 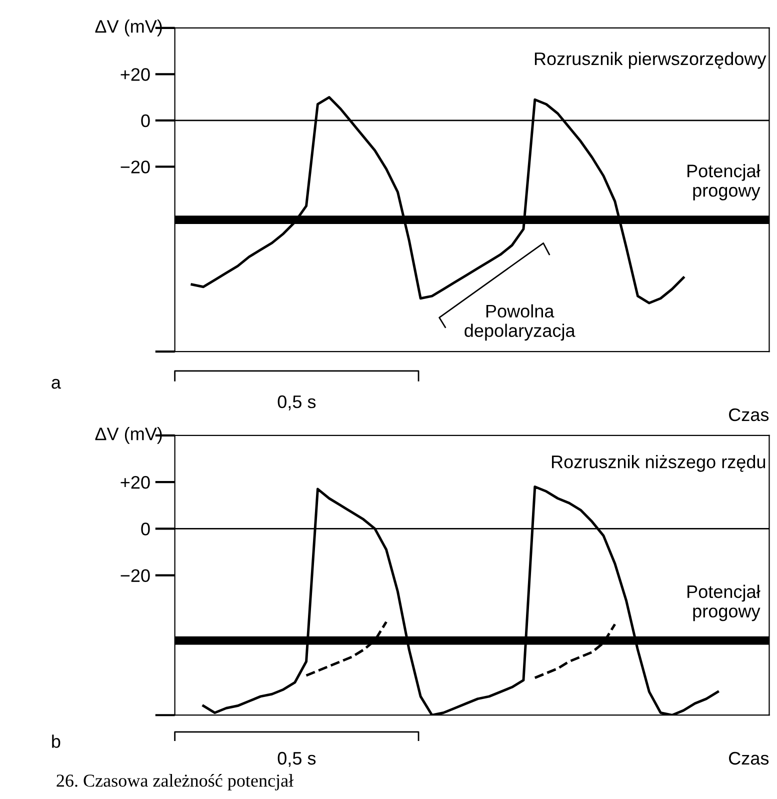 I want to click on text: Rozrusznik pierwszorzędowy, so click(x=650, y=60).